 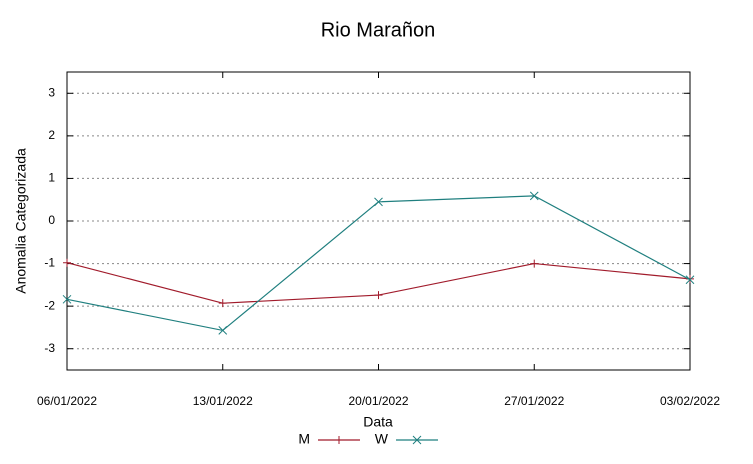 What do you see at coordinates (51, 178) in the screenshot?
I see `y-tick-label: 1` at bounding box center [51, 178].